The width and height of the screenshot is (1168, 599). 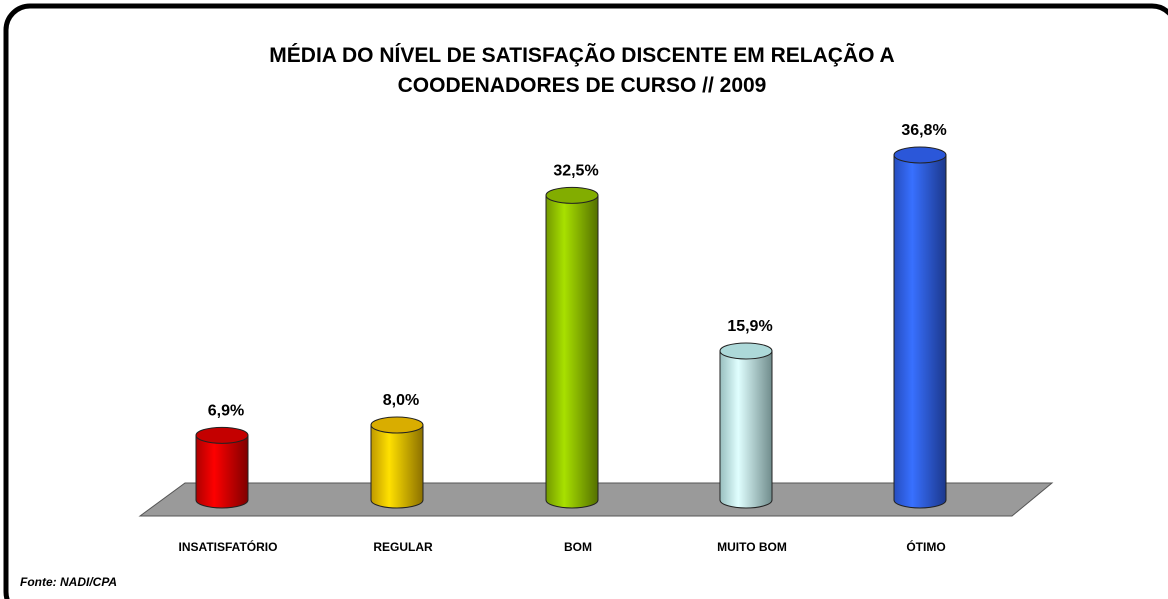 I want to click on value-label: 6,9%, so click(x=226, y=410).